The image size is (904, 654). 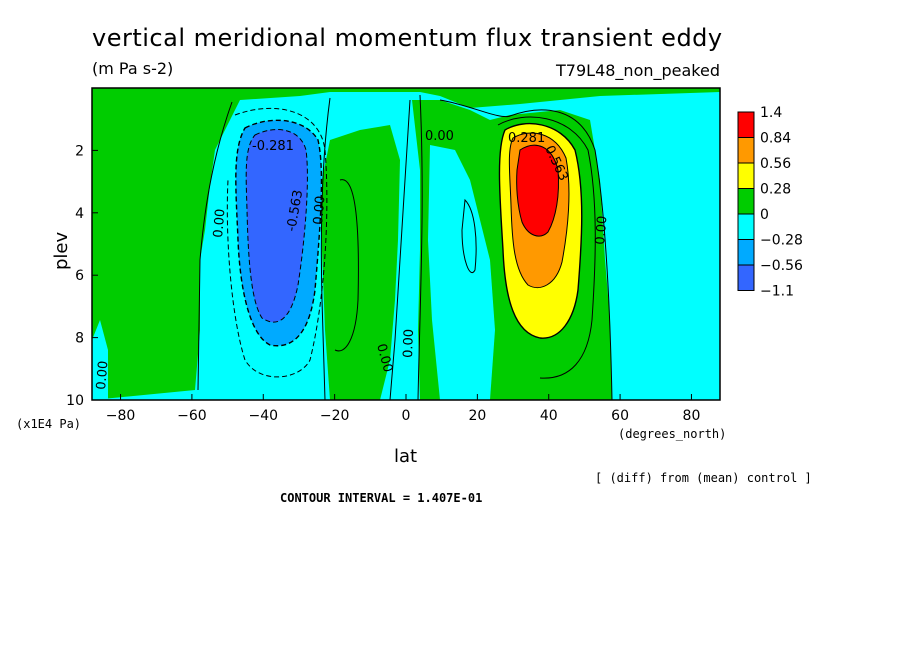 What do you see at coordinates (79, 339) in the screenshot?
I see `y-tick-label: 8` at bounding box center [79, 339].